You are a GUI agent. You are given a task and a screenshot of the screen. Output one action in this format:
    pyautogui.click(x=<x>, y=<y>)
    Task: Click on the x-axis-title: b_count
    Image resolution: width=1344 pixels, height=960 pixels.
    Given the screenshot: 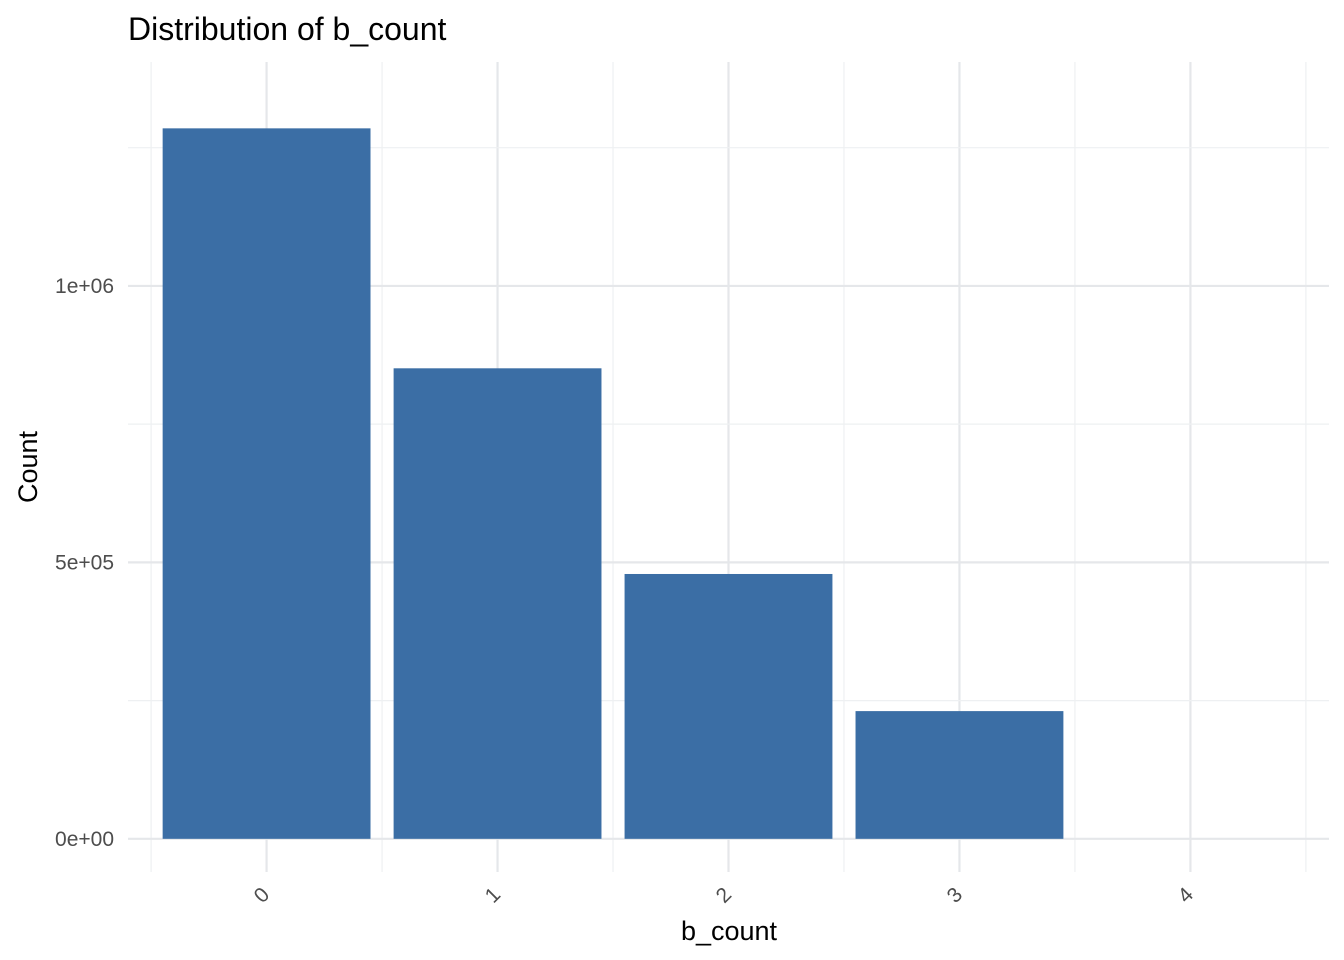 What is the action you would take?
    pyautogui.click(x=729, y=931)
    